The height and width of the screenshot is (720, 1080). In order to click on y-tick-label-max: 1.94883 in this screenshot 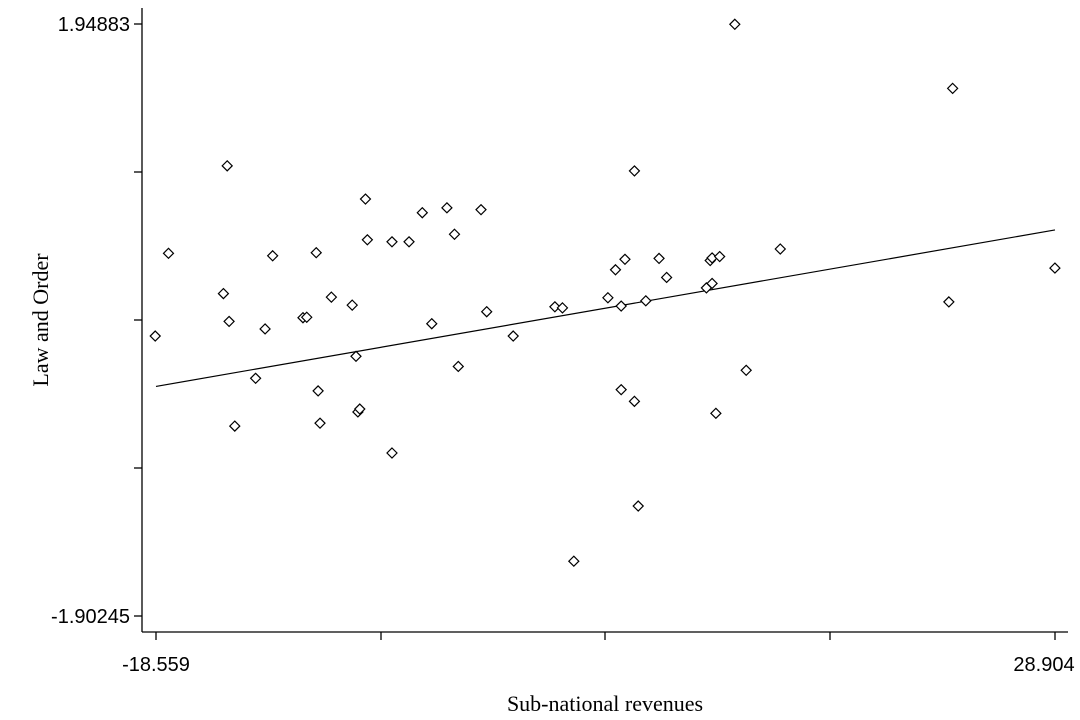, I will do `click(94, 25)`.